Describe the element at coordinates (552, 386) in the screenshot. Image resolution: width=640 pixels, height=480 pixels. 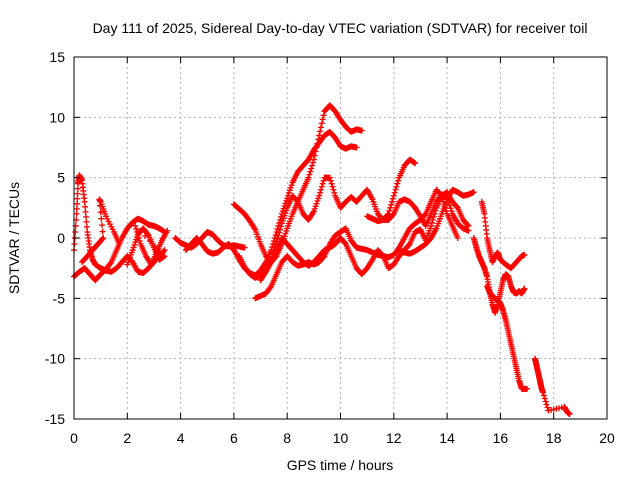
I see `series-trace-p` at that location.